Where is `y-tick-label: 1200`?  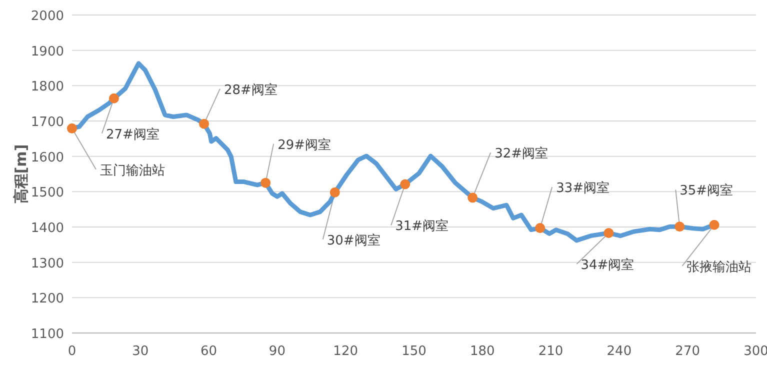 y-tick-label: 1200 is located at coordinates (47, 299).